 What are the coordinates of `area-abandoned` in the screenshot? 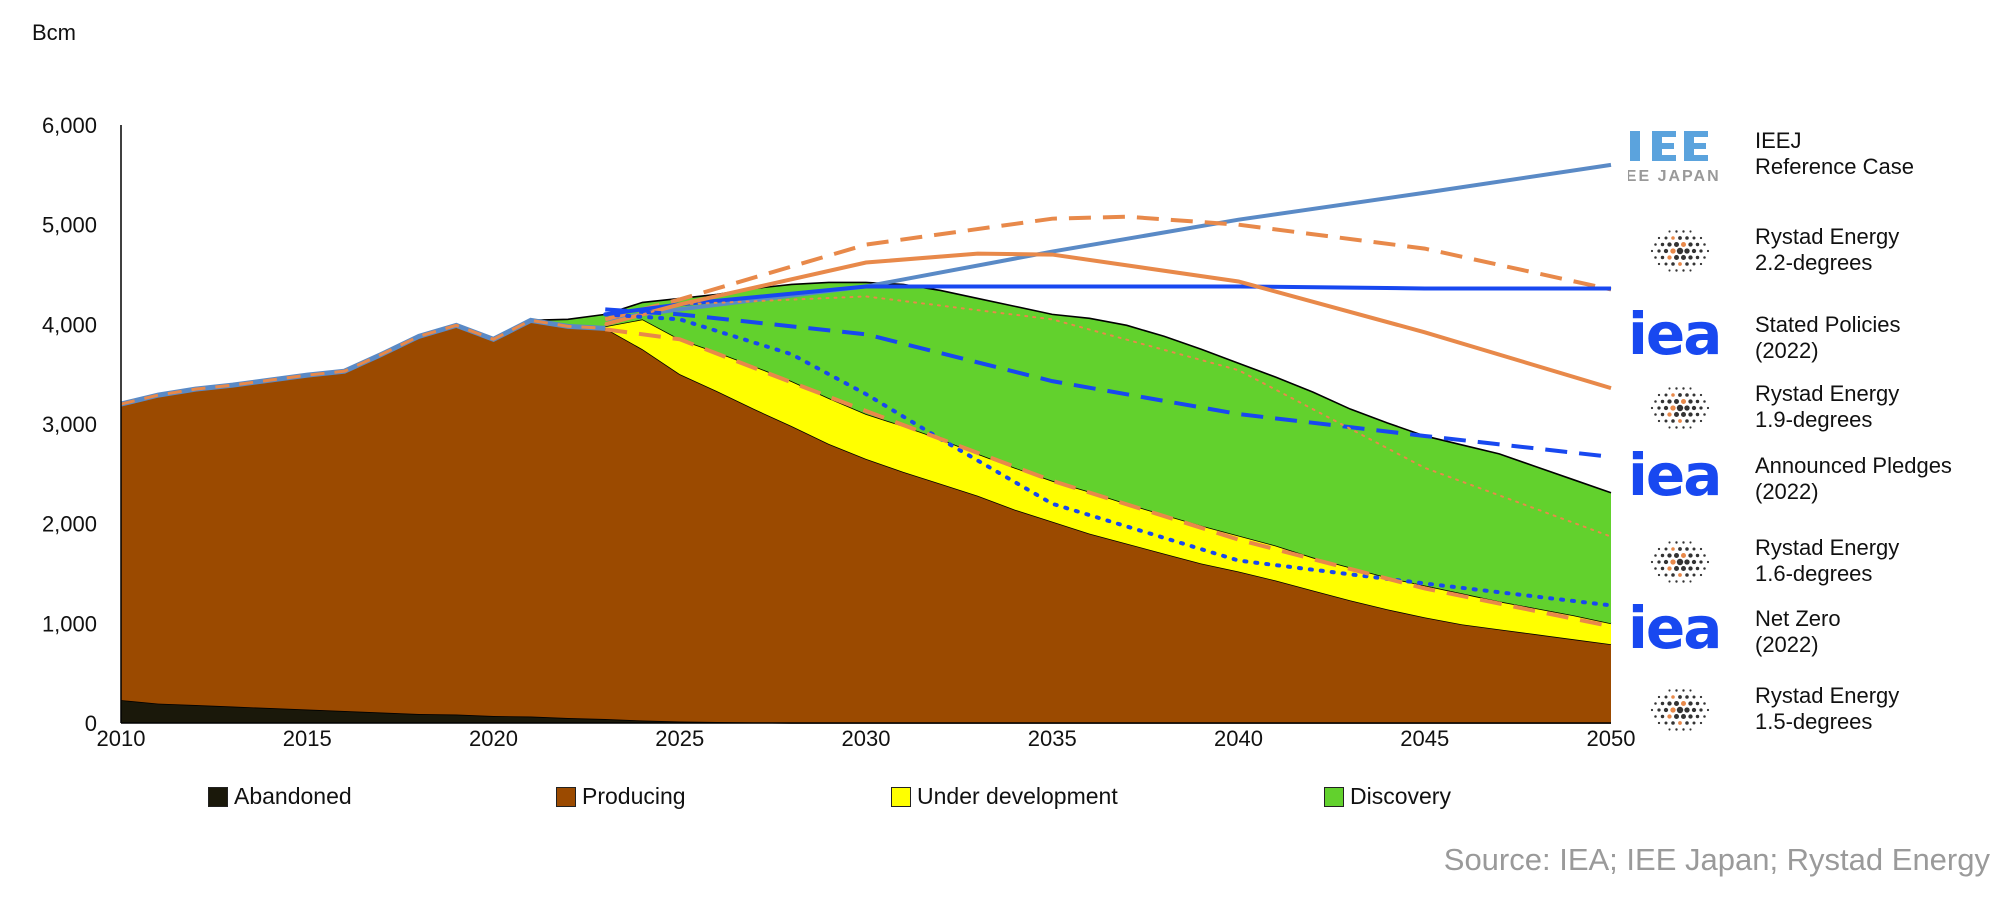 It's located at (866, 711).